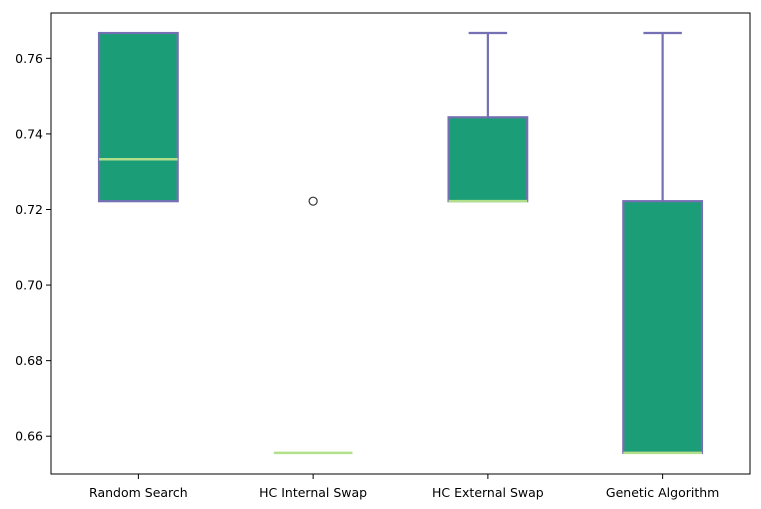  I want to click on y-tick-label: 0.72, so click(29, 209).